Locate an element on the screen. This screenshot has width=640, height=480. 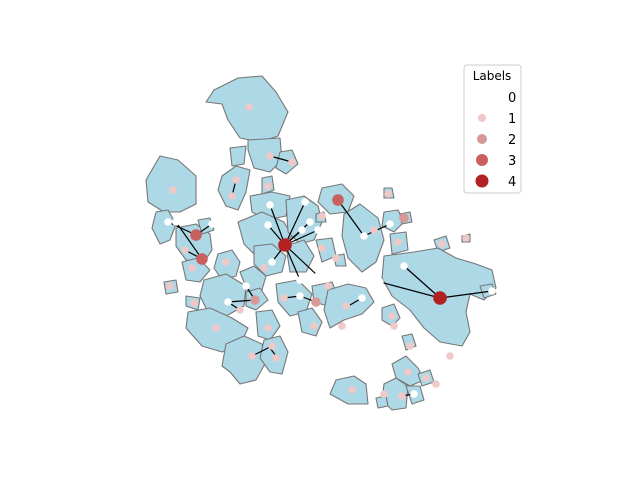
legend-label-1: 1 is located at coordinates (512, 119).